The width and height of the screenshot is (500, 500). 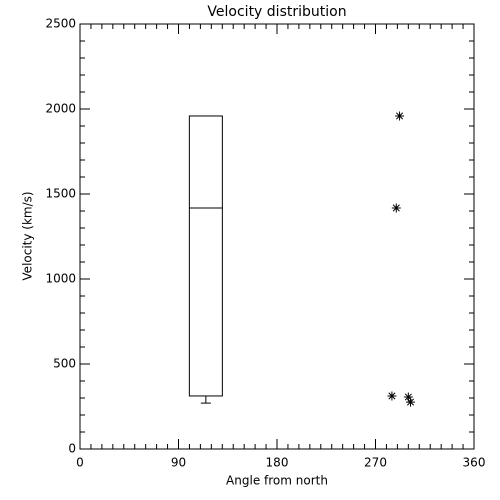 I want to click on y-tick-label: 500, so click(x=64, y=364).